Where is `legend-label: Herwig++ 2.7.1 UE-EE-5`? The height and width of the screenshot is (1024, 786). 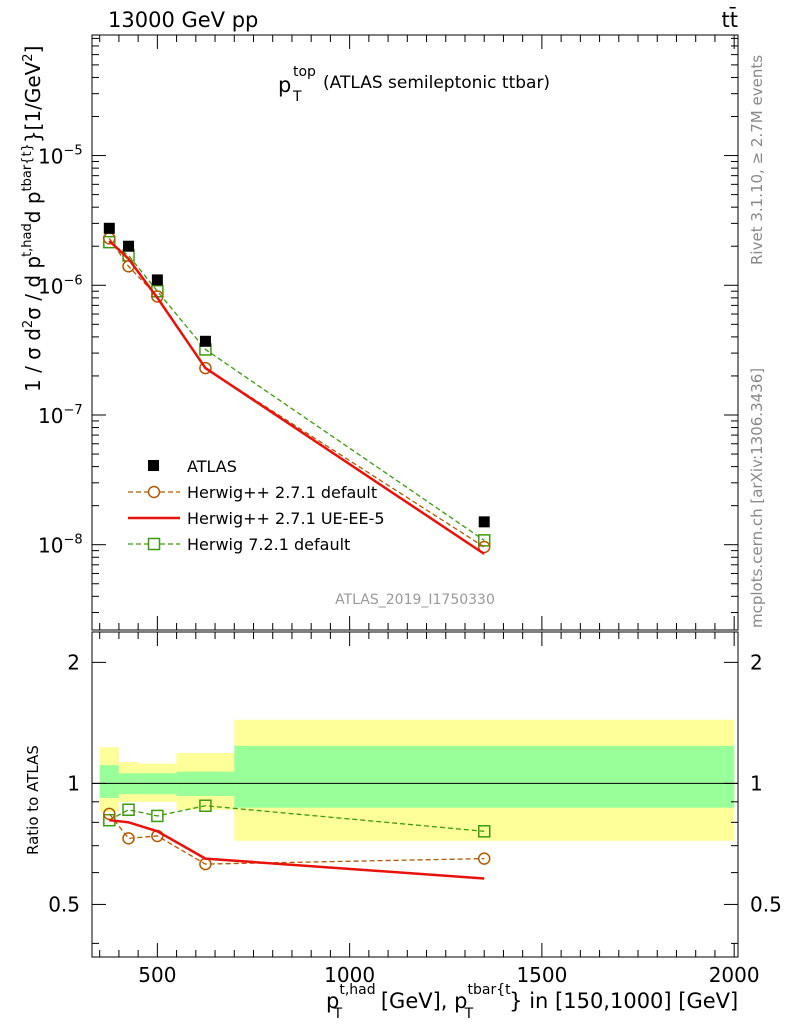 legend-label: Herwig++ 2.7.1 UE-EE-5 is located at coordinates (286, 518).